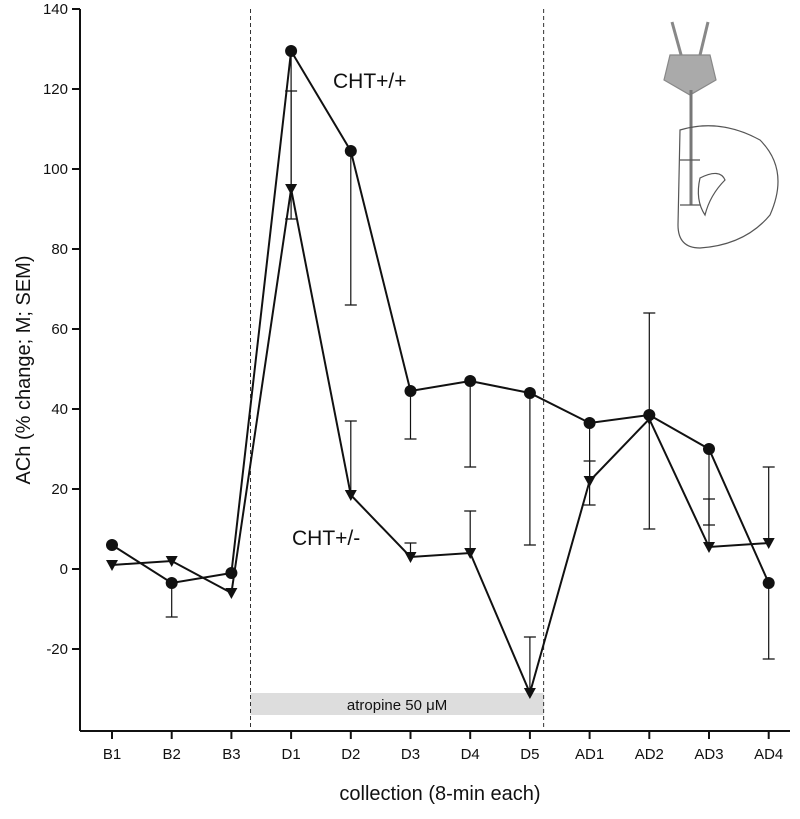 The width and height of the screenshot is (800, 819). What do you see at coordinates (55, 89) in the screenshot?
I see `y-tick-label: 120` at bounding box center [55, 89].